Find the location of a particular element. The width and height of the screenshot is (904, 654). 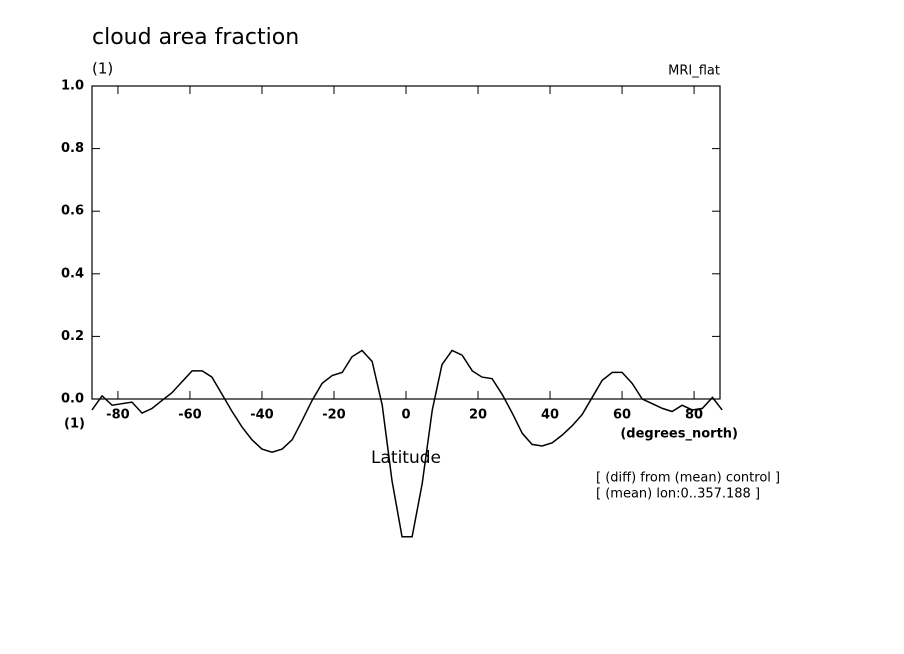

x-tick-label: 0 is located at coordinates (405, 415).